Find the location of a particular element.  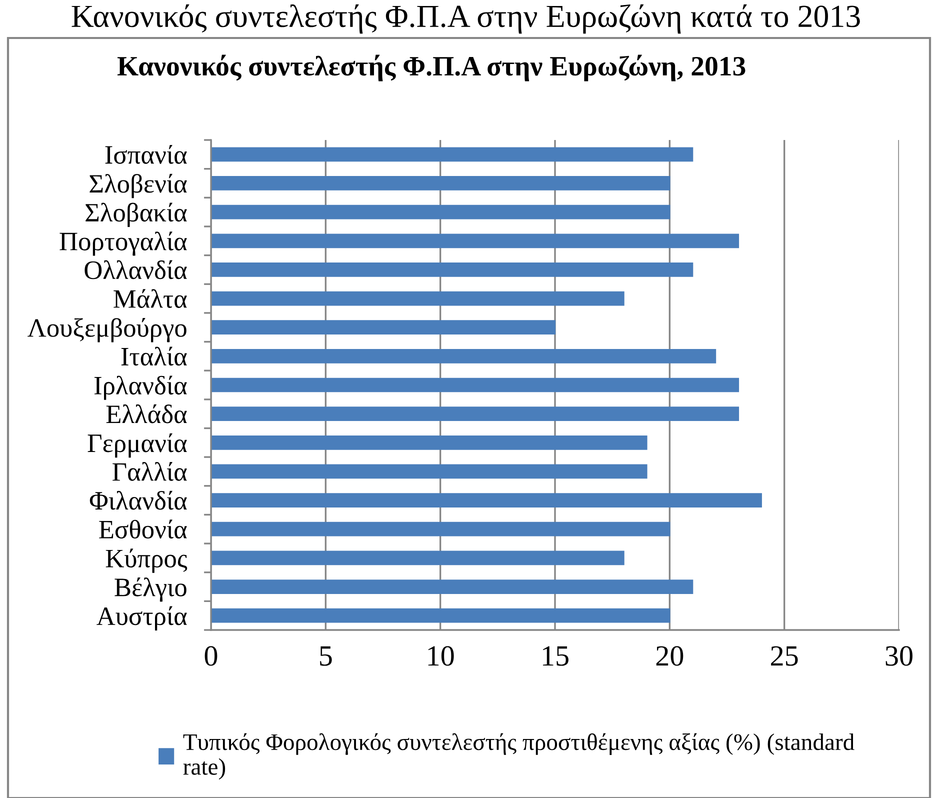

x-tick-label: 25 is located at coordinates (784, 656).